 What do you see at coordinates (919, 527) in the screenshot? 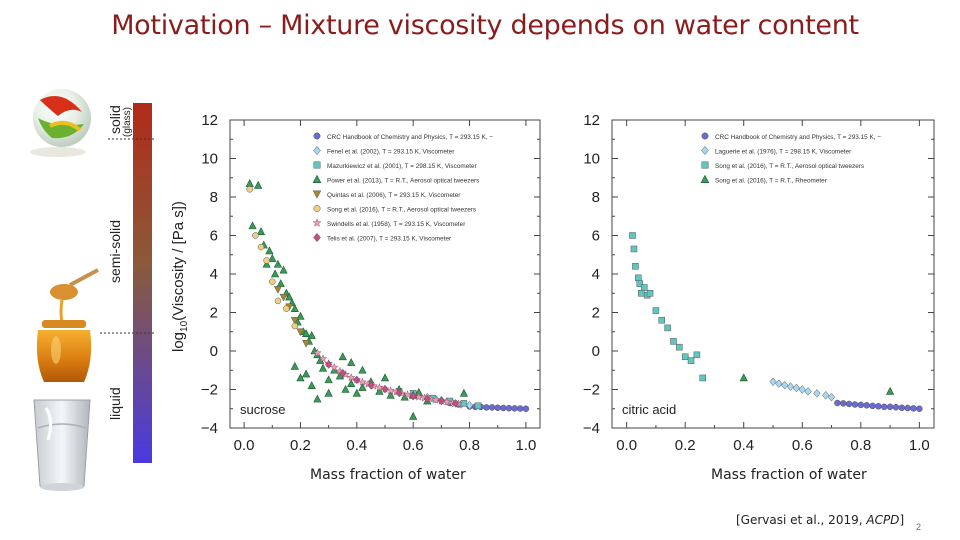
I see `page-number: 2` at bounding box center [919, 527].